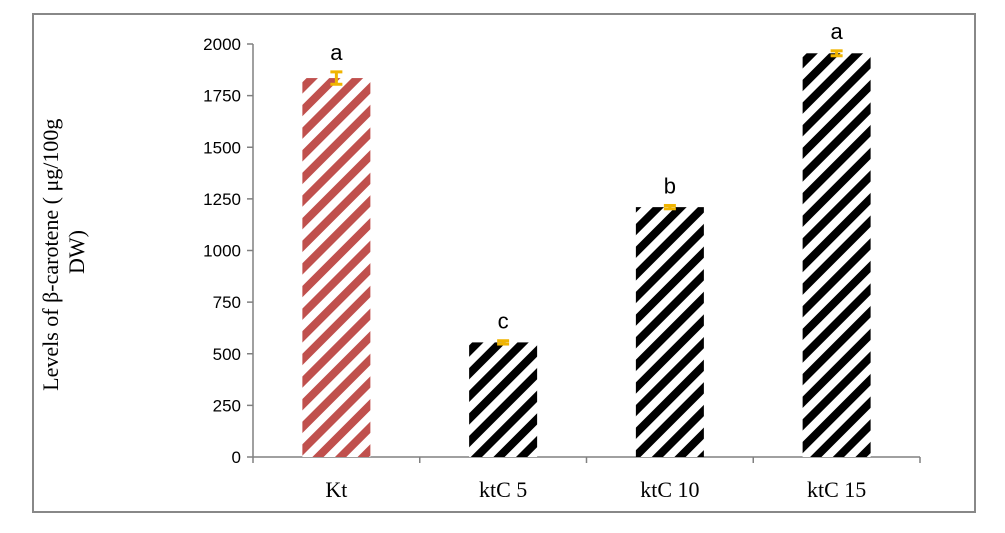 Image resolution: width=1005 pixels, height=533 pixels. I want to click on y-axis: 0 250 500 750 1000 1250 1500 1750 2000, so click(228, 251).